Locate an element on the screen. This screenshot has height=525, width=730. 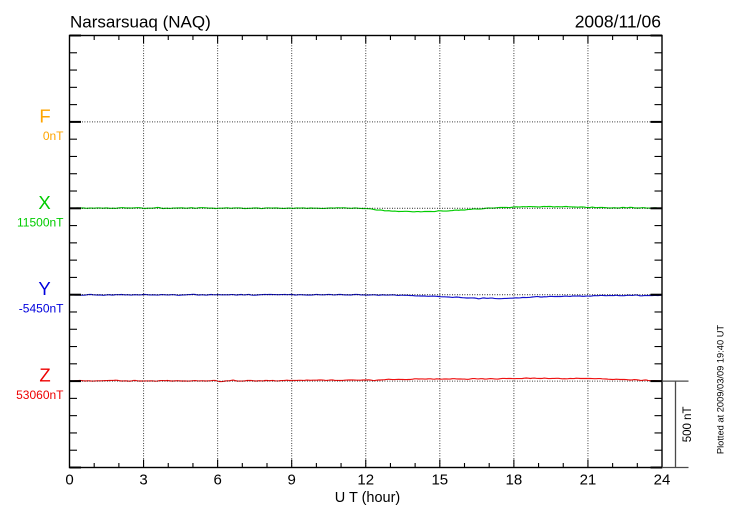
svg-text: 6 is located at coordinates (217, 479).